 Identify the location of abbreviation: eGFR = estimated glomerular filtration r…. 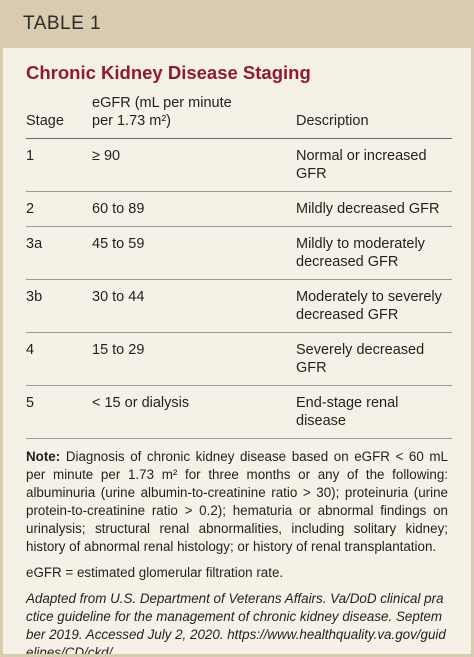
(155, 572).